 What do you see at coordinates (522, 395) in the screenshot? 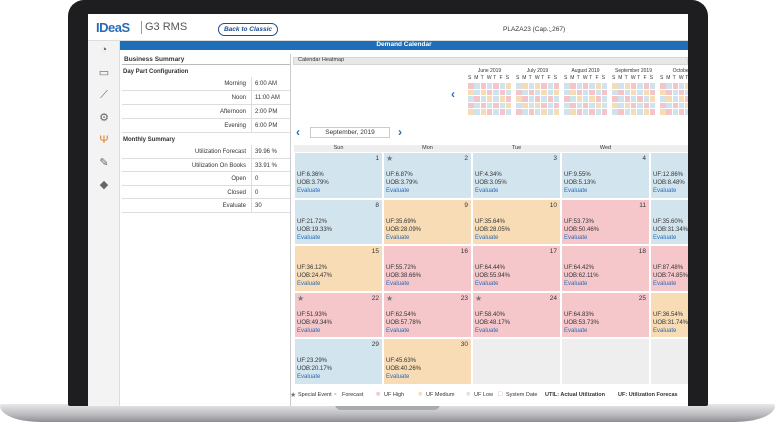
I see `legend-label: System Date` at bounding box center [522, 395].